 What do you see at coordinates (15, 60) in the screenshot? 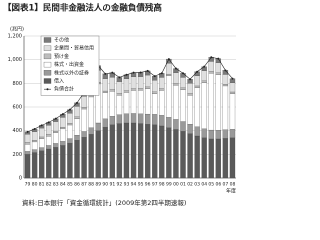
I see `y-tick-label: 1,000` at bounding box center [15, 60].